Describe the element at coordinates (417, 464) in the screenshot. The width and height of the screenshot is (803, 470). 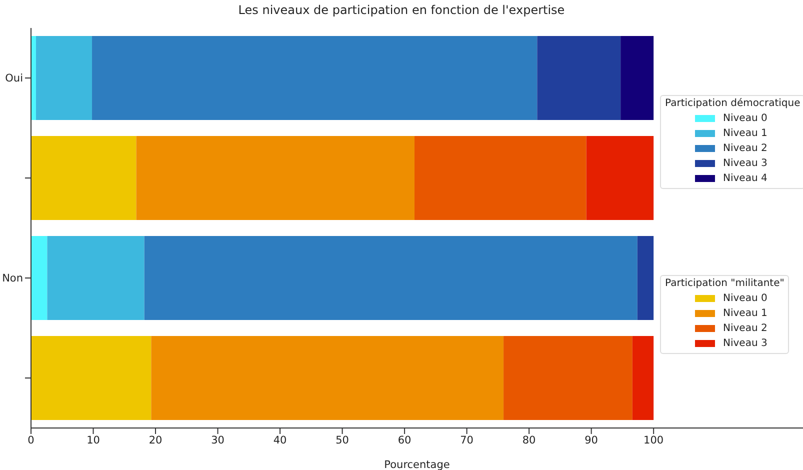
I see `x-axis-title: Pourcentage` at that location.